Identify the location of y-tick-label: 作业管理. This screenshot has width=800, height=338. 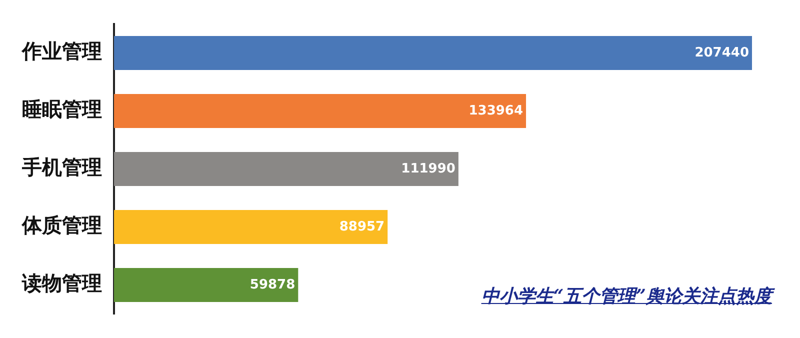
(61, 51).